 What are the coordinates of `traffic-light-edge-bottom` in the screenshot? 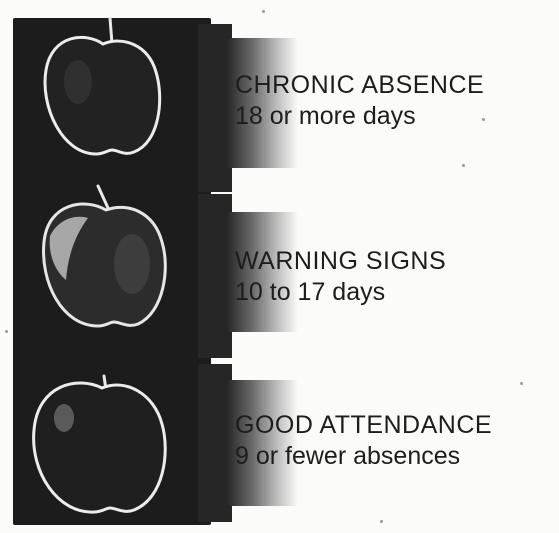 It's located at (215, 443).